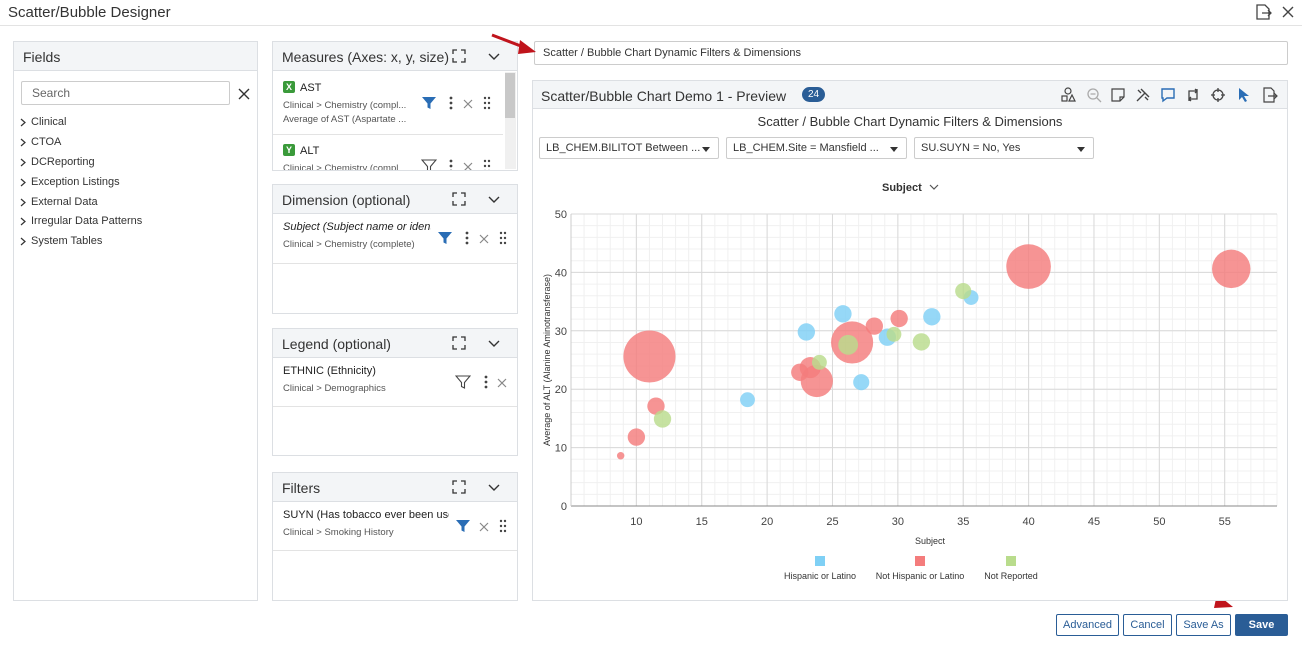  I want to click on fields-panel-title: Fields, so click(42, 57).